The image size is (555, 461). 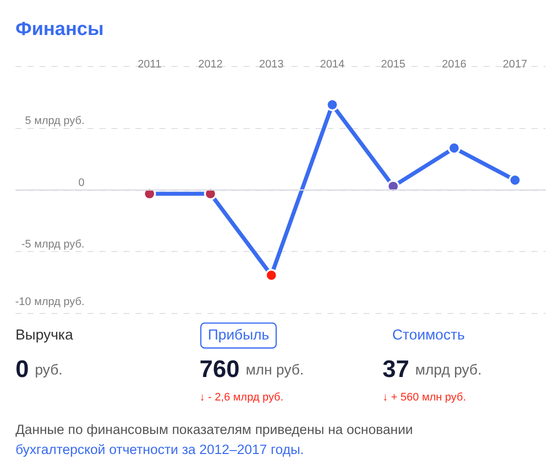 What do you see at coordinates (53, 244) in the screenshot?
I see `y-tick-label: -5 млрд руб.` at bounding box center [53, 244].